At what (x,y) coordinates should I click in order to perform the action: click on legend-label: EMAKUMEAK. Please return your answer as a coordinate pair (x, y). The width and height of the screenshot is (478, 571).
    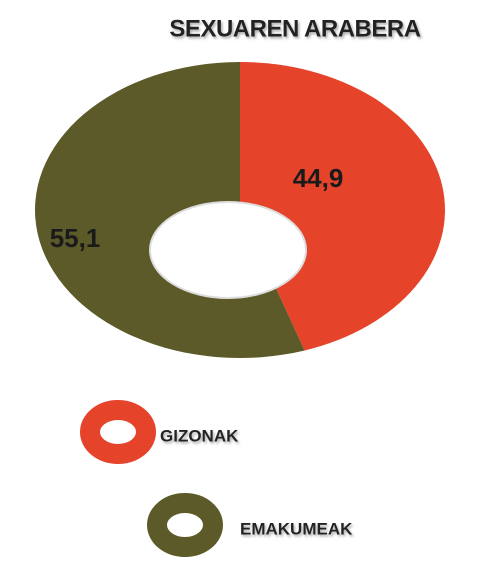
    Looking at the image, I should click on (296, 528).